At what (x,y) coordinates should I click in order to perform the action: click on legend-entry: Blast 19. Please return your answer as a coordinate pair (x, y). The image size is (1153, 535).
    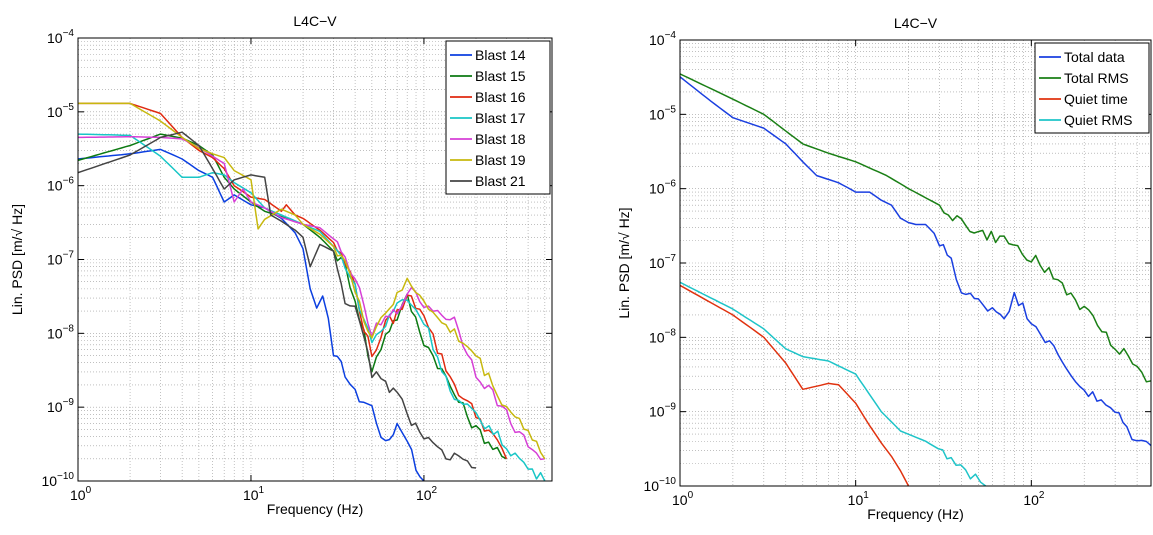
    Looking at the image, I should click on (500, 160).